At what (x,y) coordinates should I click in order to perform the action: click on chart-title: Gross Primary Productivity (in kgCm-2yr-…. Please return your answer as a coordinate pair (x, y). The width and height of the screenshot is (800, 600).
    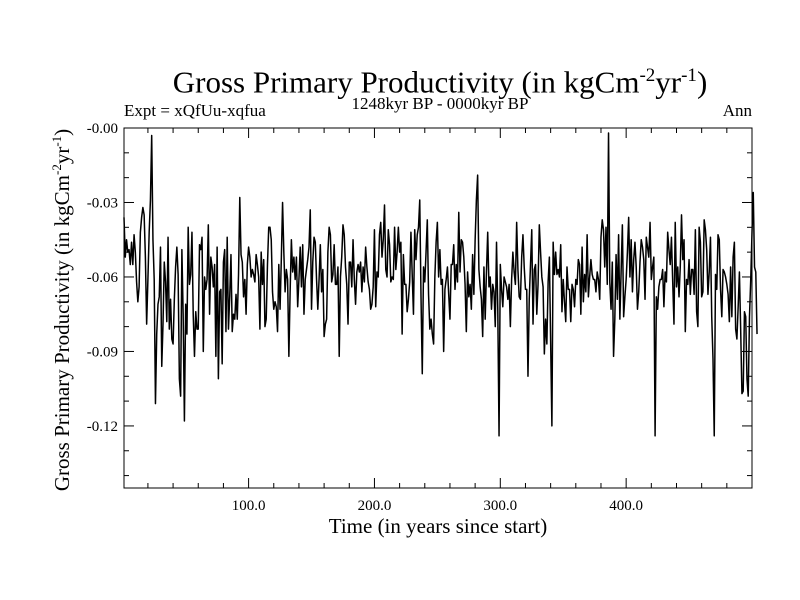
    Looking at the image, I should click on (440, 82).